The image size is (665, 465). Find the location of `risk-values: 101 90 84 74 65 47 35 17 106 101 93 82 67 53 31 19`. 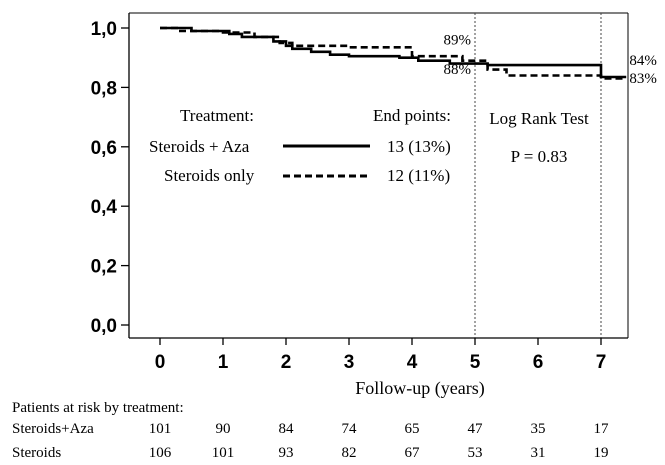

risk-values: 101 90 84 74 65 47 35 17 106 101 93 82 67 53 31 19 is located at coordinates (379, 441).